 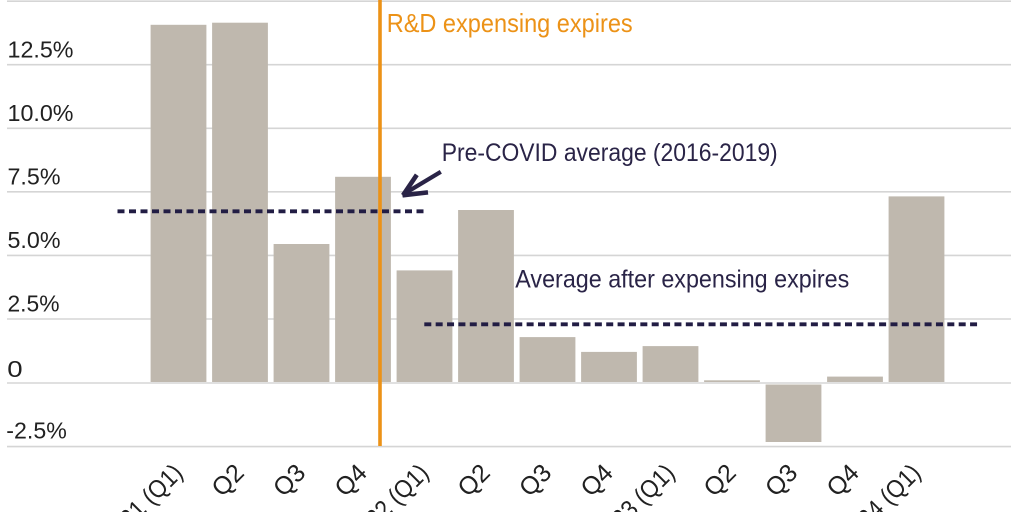 What do you see at coordinates (36, 431) in the screenshot?
I see `svg-text: -2.5%` at bounding box center [36, 431].